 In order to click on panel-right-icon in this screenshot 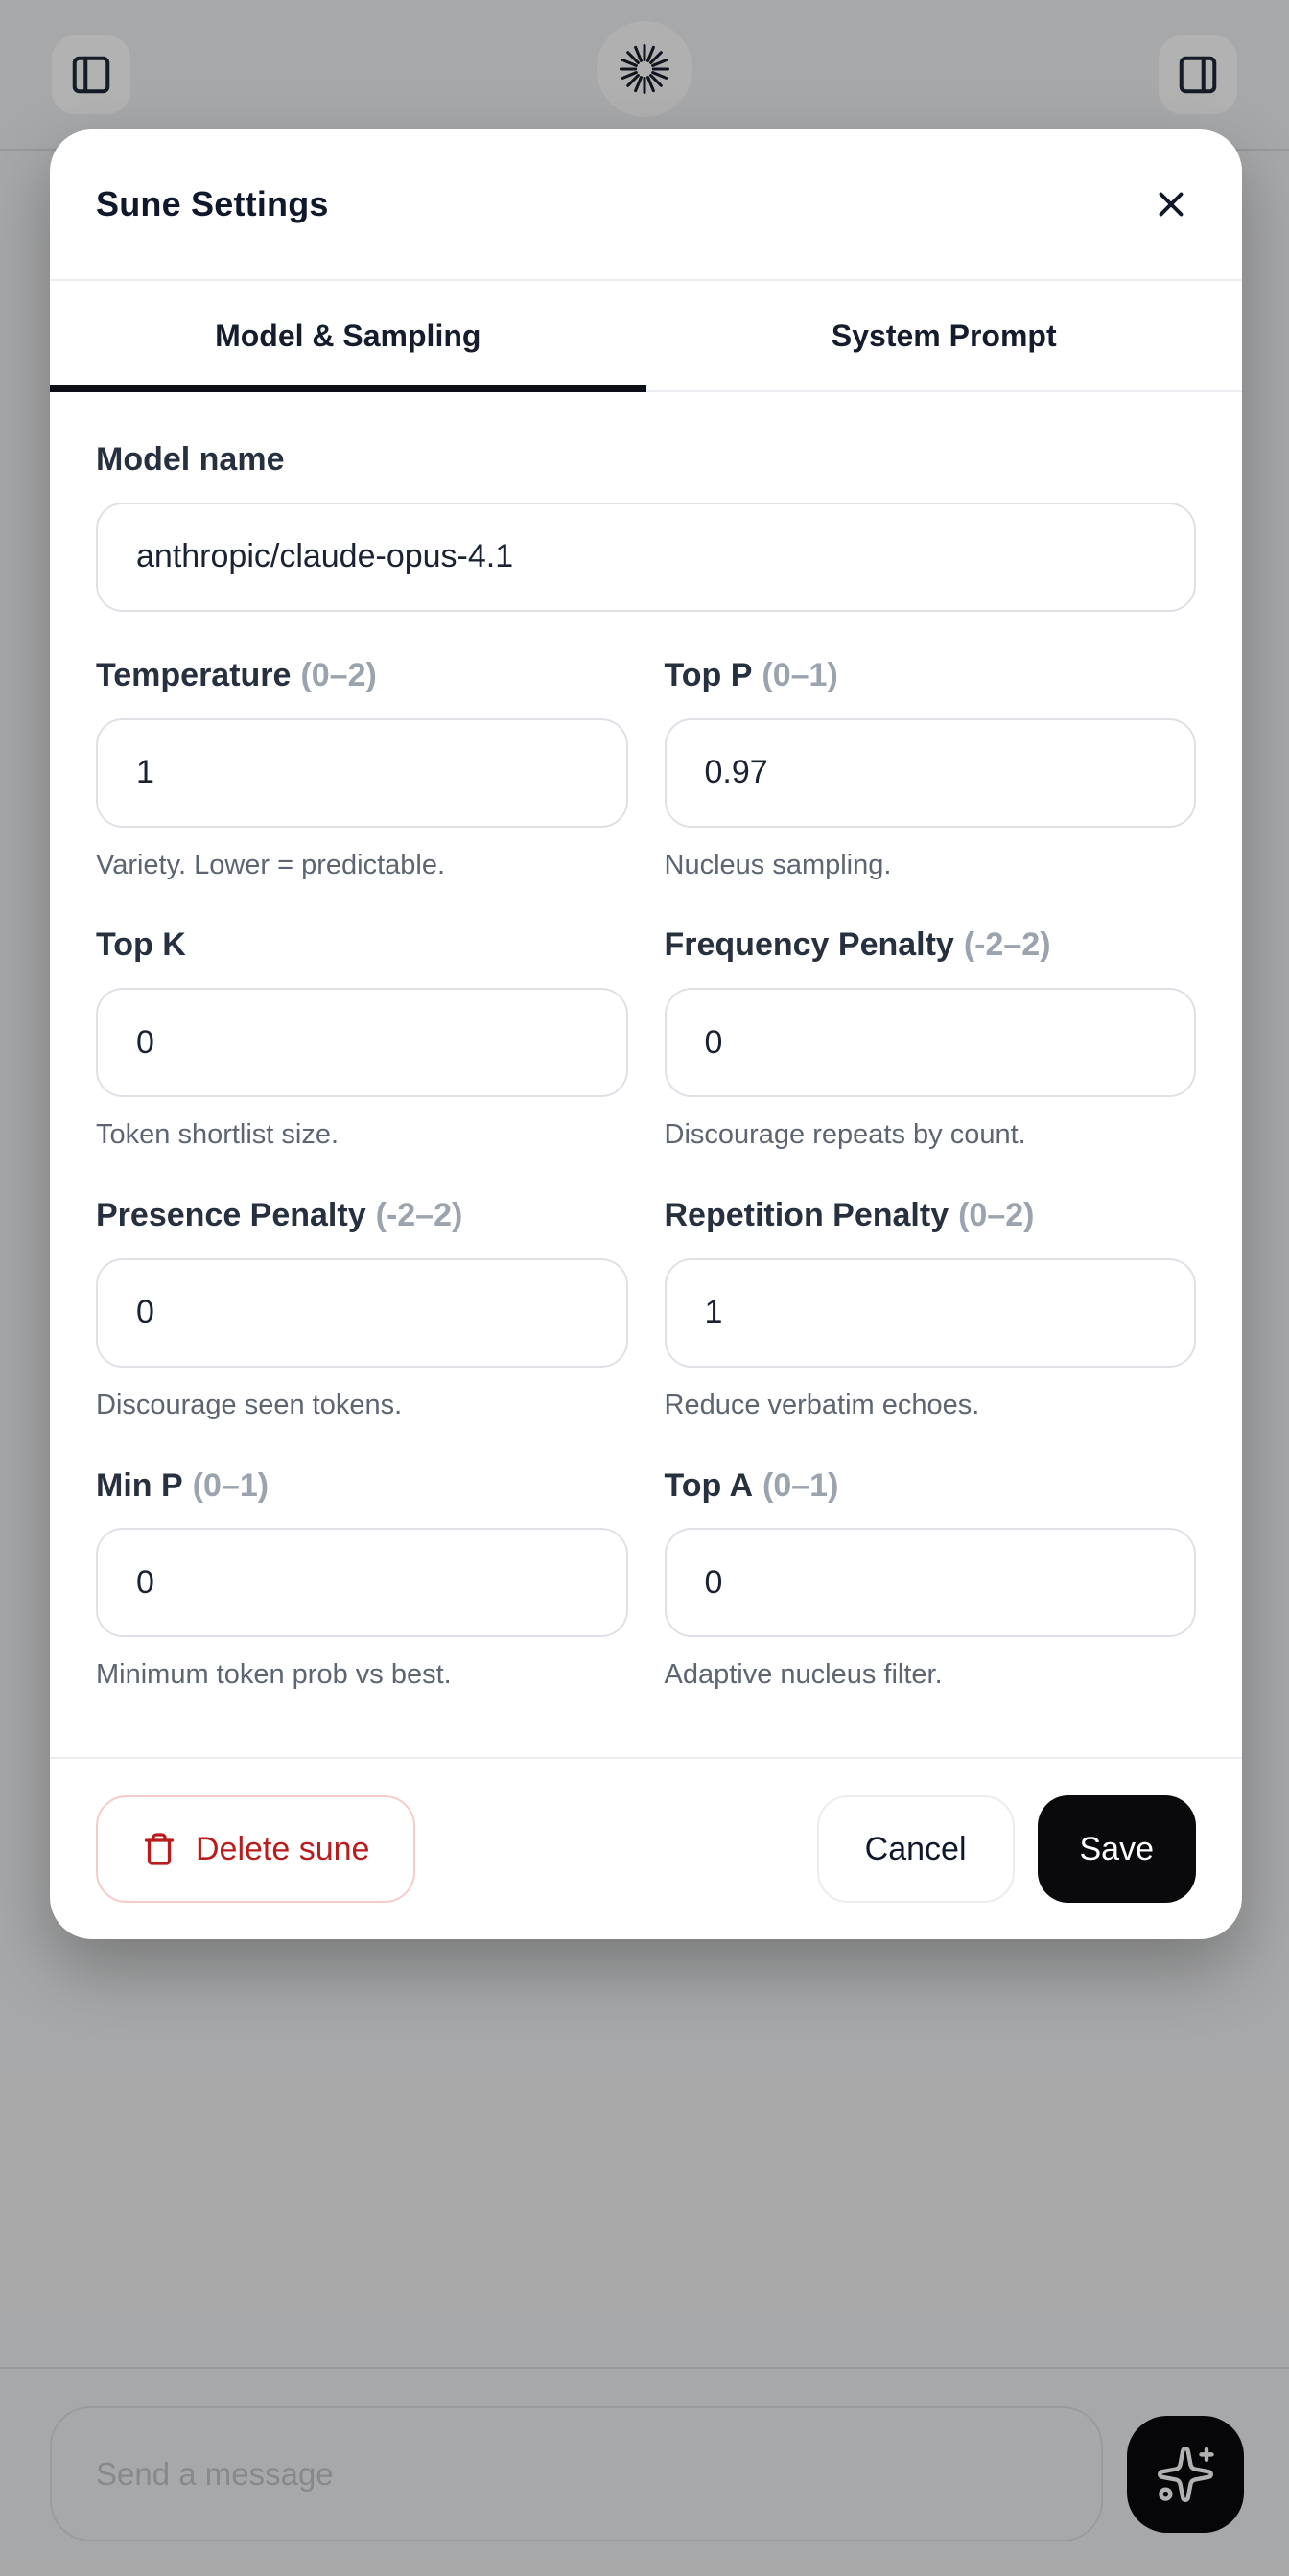, I will do `click(1198, 75)`.